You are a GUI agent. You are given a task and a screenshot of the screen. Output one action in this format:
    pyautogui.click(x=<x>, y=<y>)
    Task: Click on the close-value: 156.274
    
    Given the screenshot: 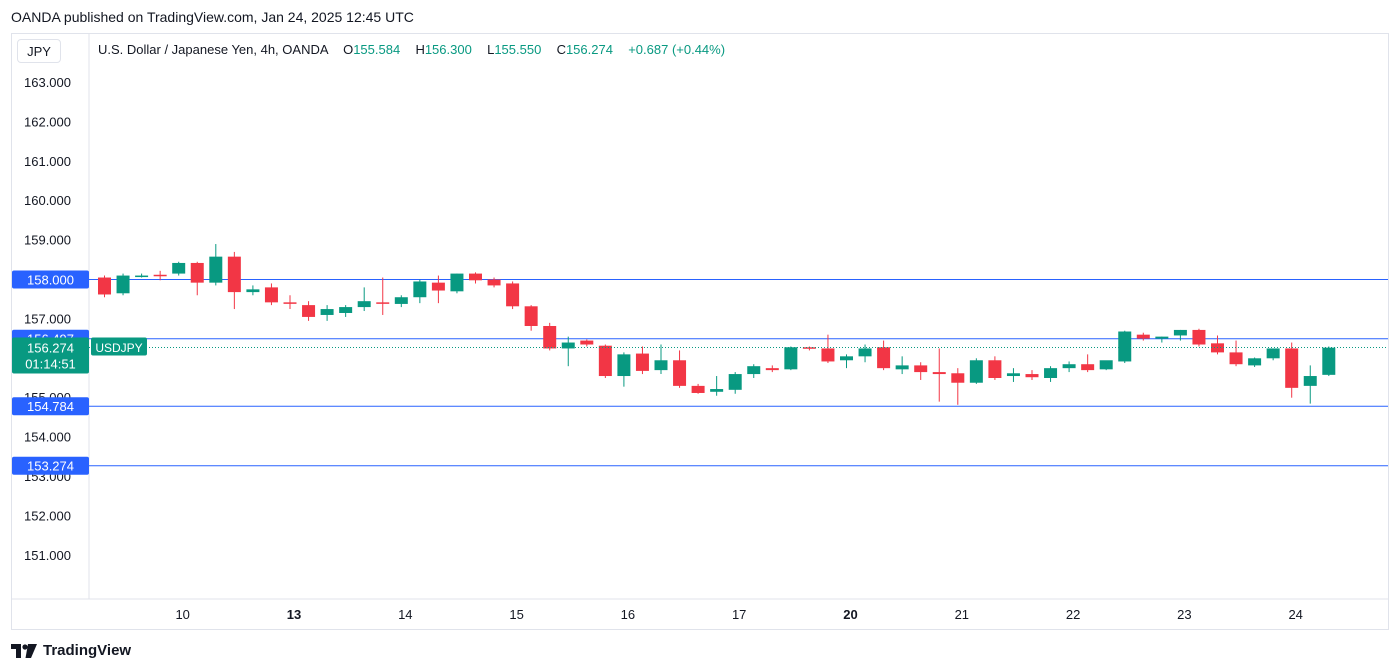 What is the action you would take?
    pyautogui.click(x=589, y=49)
    